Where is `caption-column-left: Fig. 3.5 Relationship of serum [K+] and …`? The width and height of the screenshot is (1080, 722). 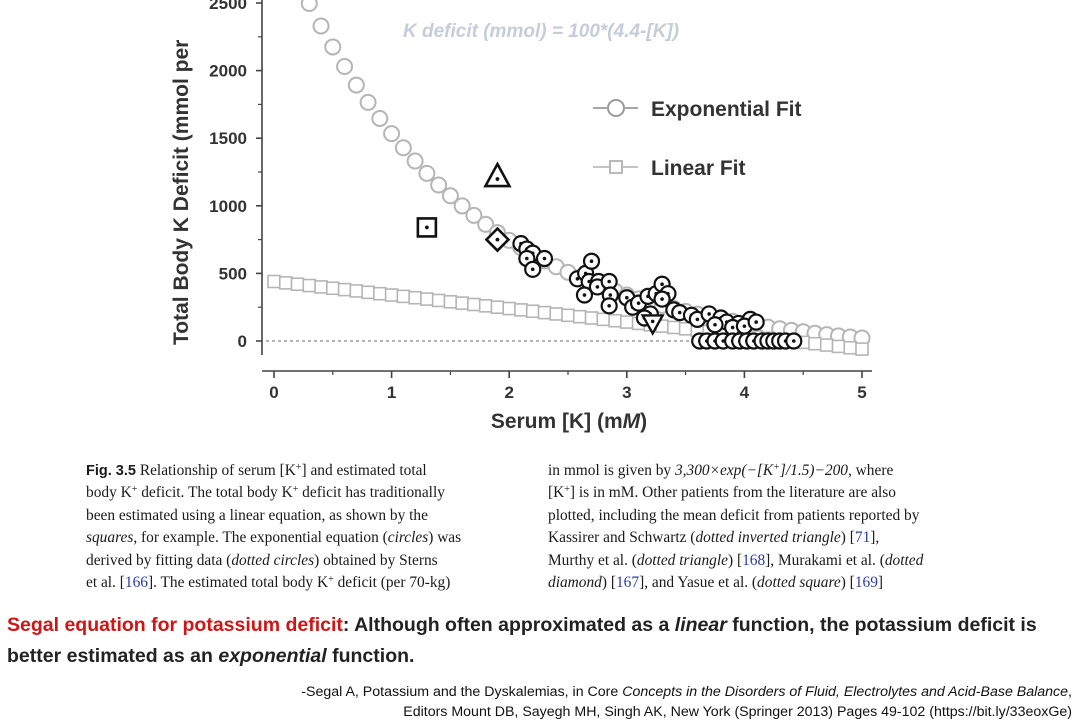 caption-column-left: Fig. 3.5 Relationship of serum [K+] and … is located at coordinates (304, 527).